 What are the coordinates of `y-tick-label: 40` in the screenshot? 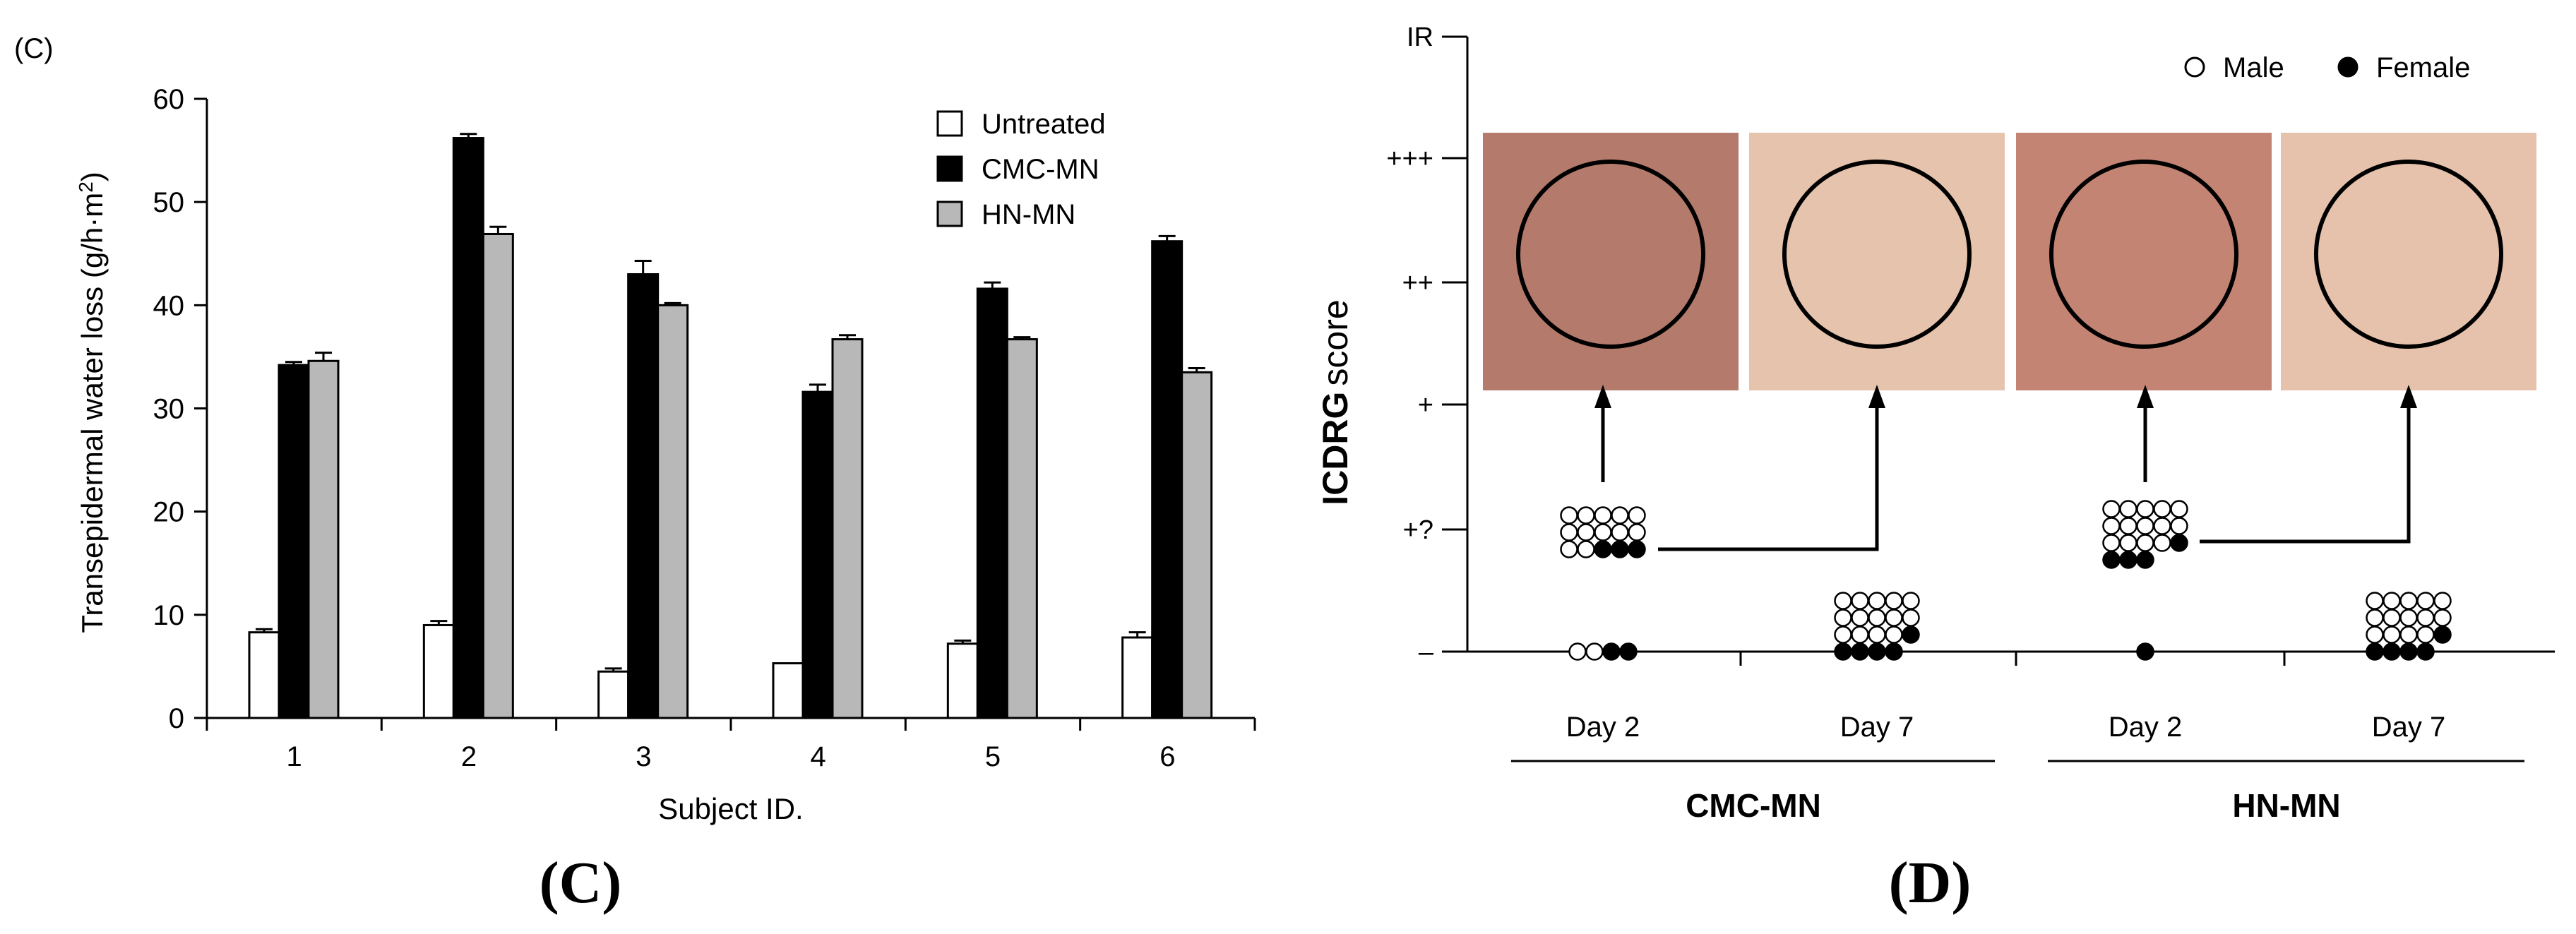 It's located at (169, 305).